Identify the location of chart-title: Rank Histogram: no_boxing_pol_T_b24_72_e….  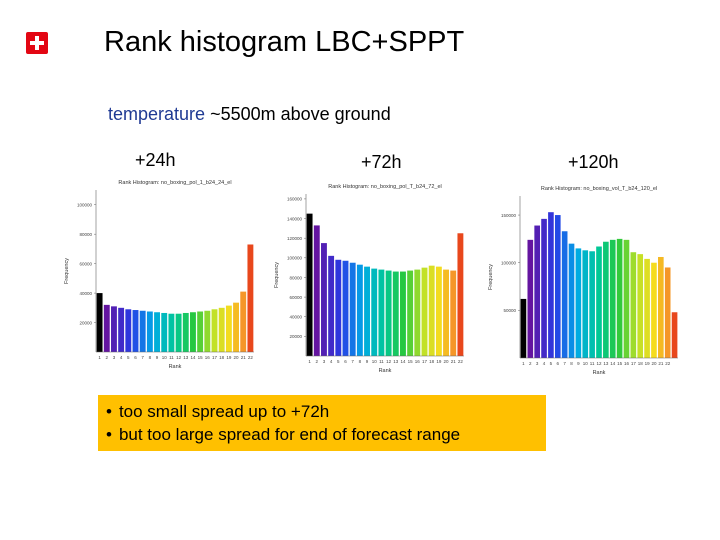
(384, 187).